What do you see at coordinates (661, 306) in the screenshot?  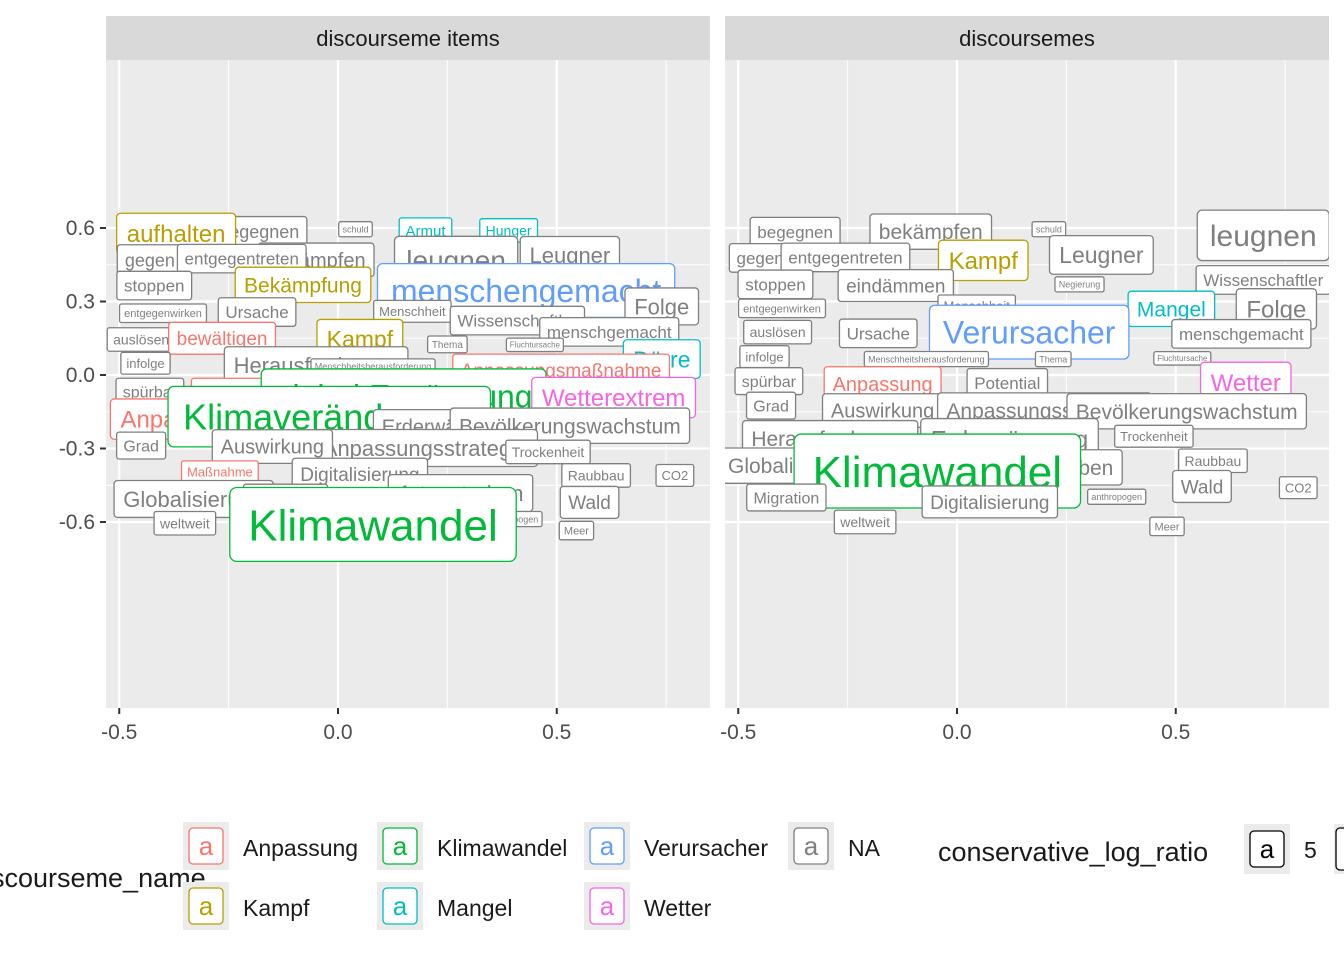 I see `word-label-text: Folge` at bounding box center [661, 306].